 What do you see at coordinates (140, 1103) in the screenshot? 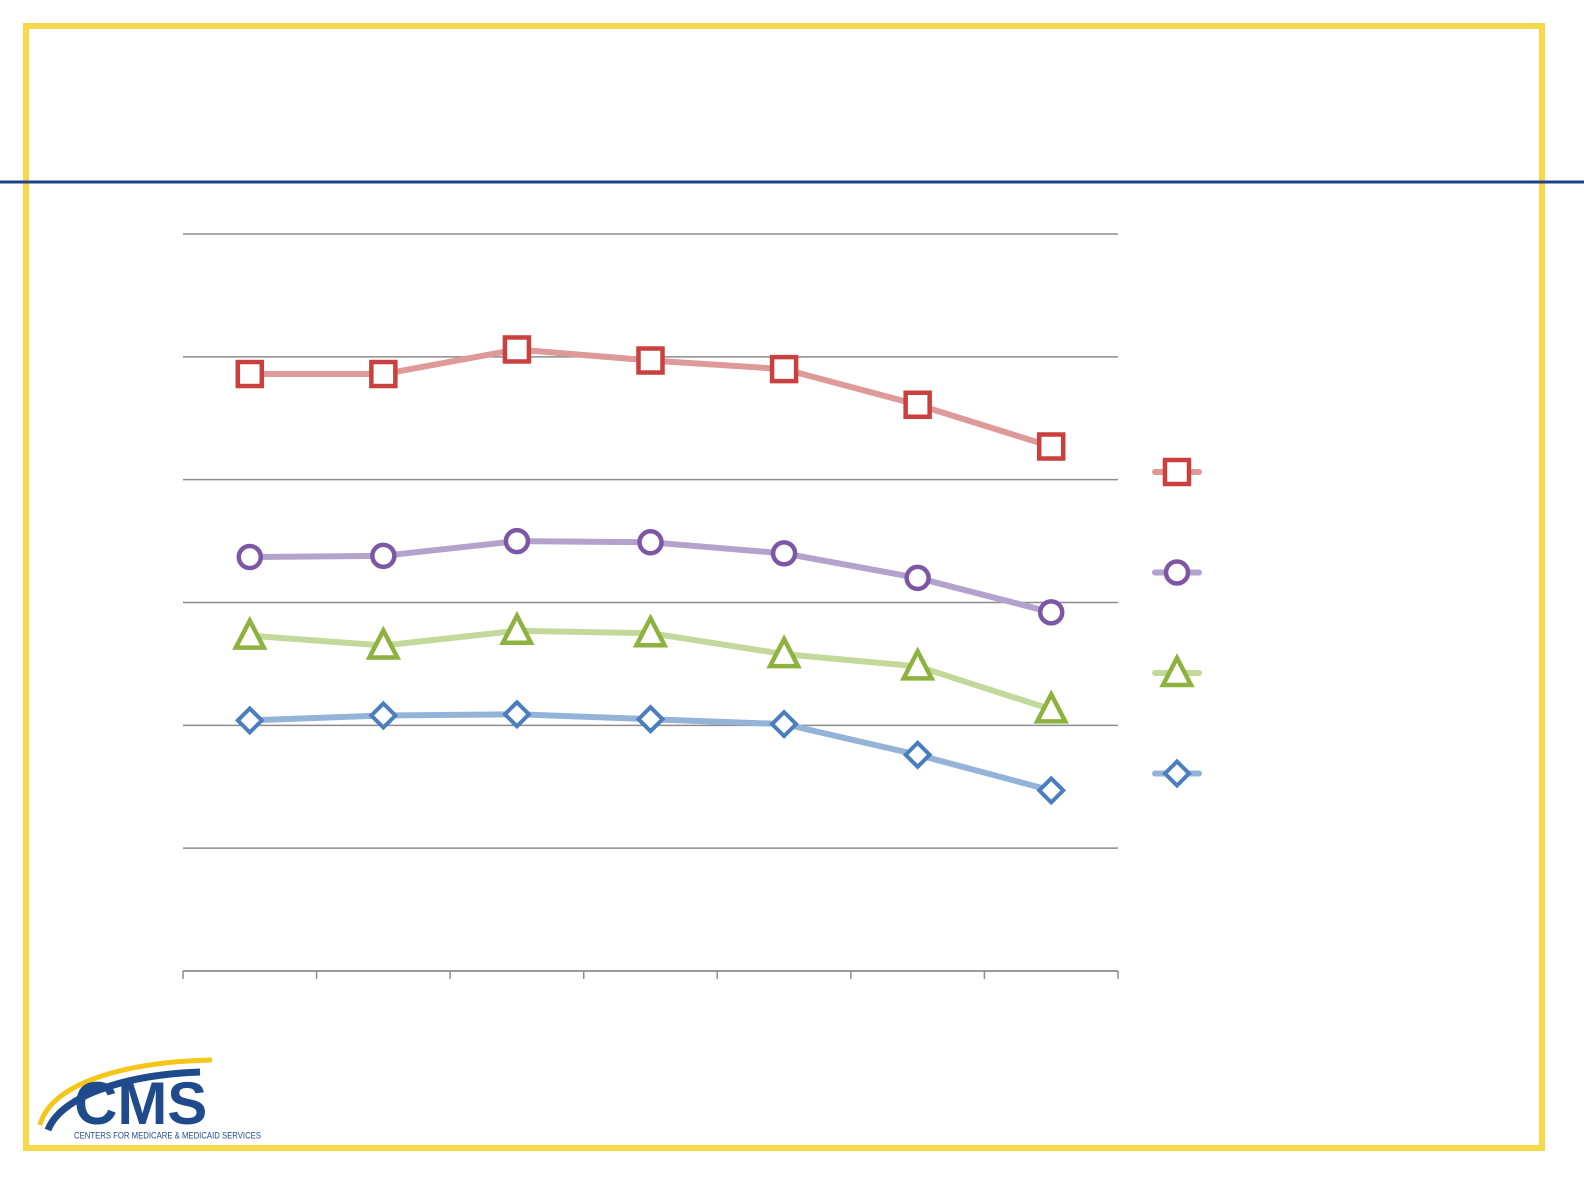
I see `logo-name: CMS` at bounding box center [140, 1103].